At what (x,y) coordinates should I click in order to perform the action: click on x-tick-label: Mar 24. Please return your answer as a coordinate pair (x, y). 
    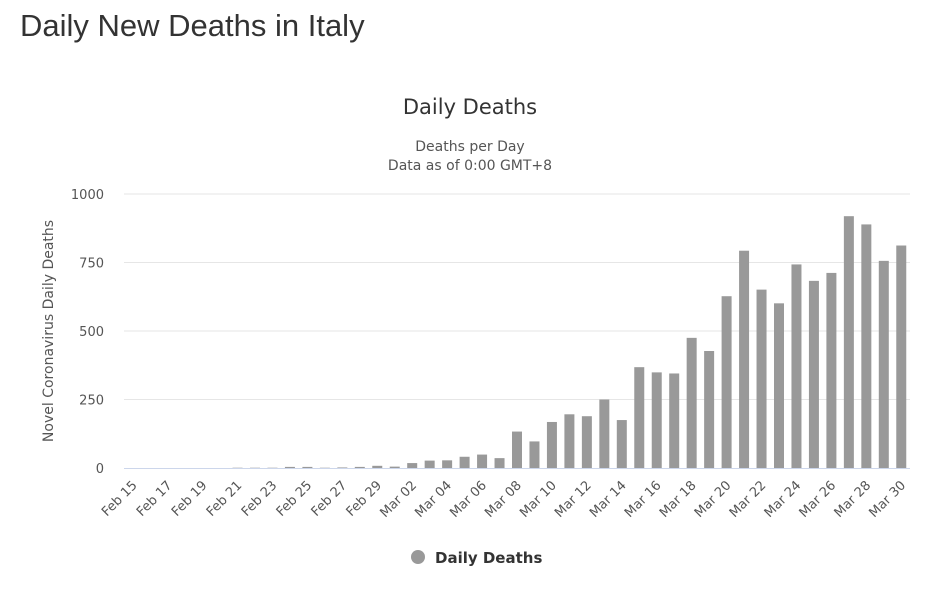
    Looking at the image, I should click on (783, 499).